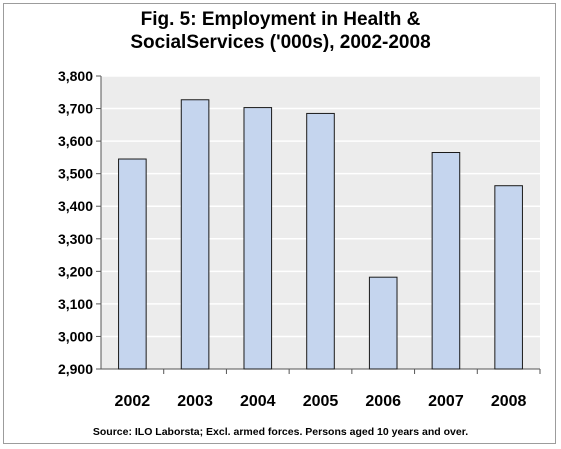 This screenshot has width=561, height=449. Describe the element at coordinates (133, 401) in the screenshot. I see `x-tick-label: 2002` at that location.